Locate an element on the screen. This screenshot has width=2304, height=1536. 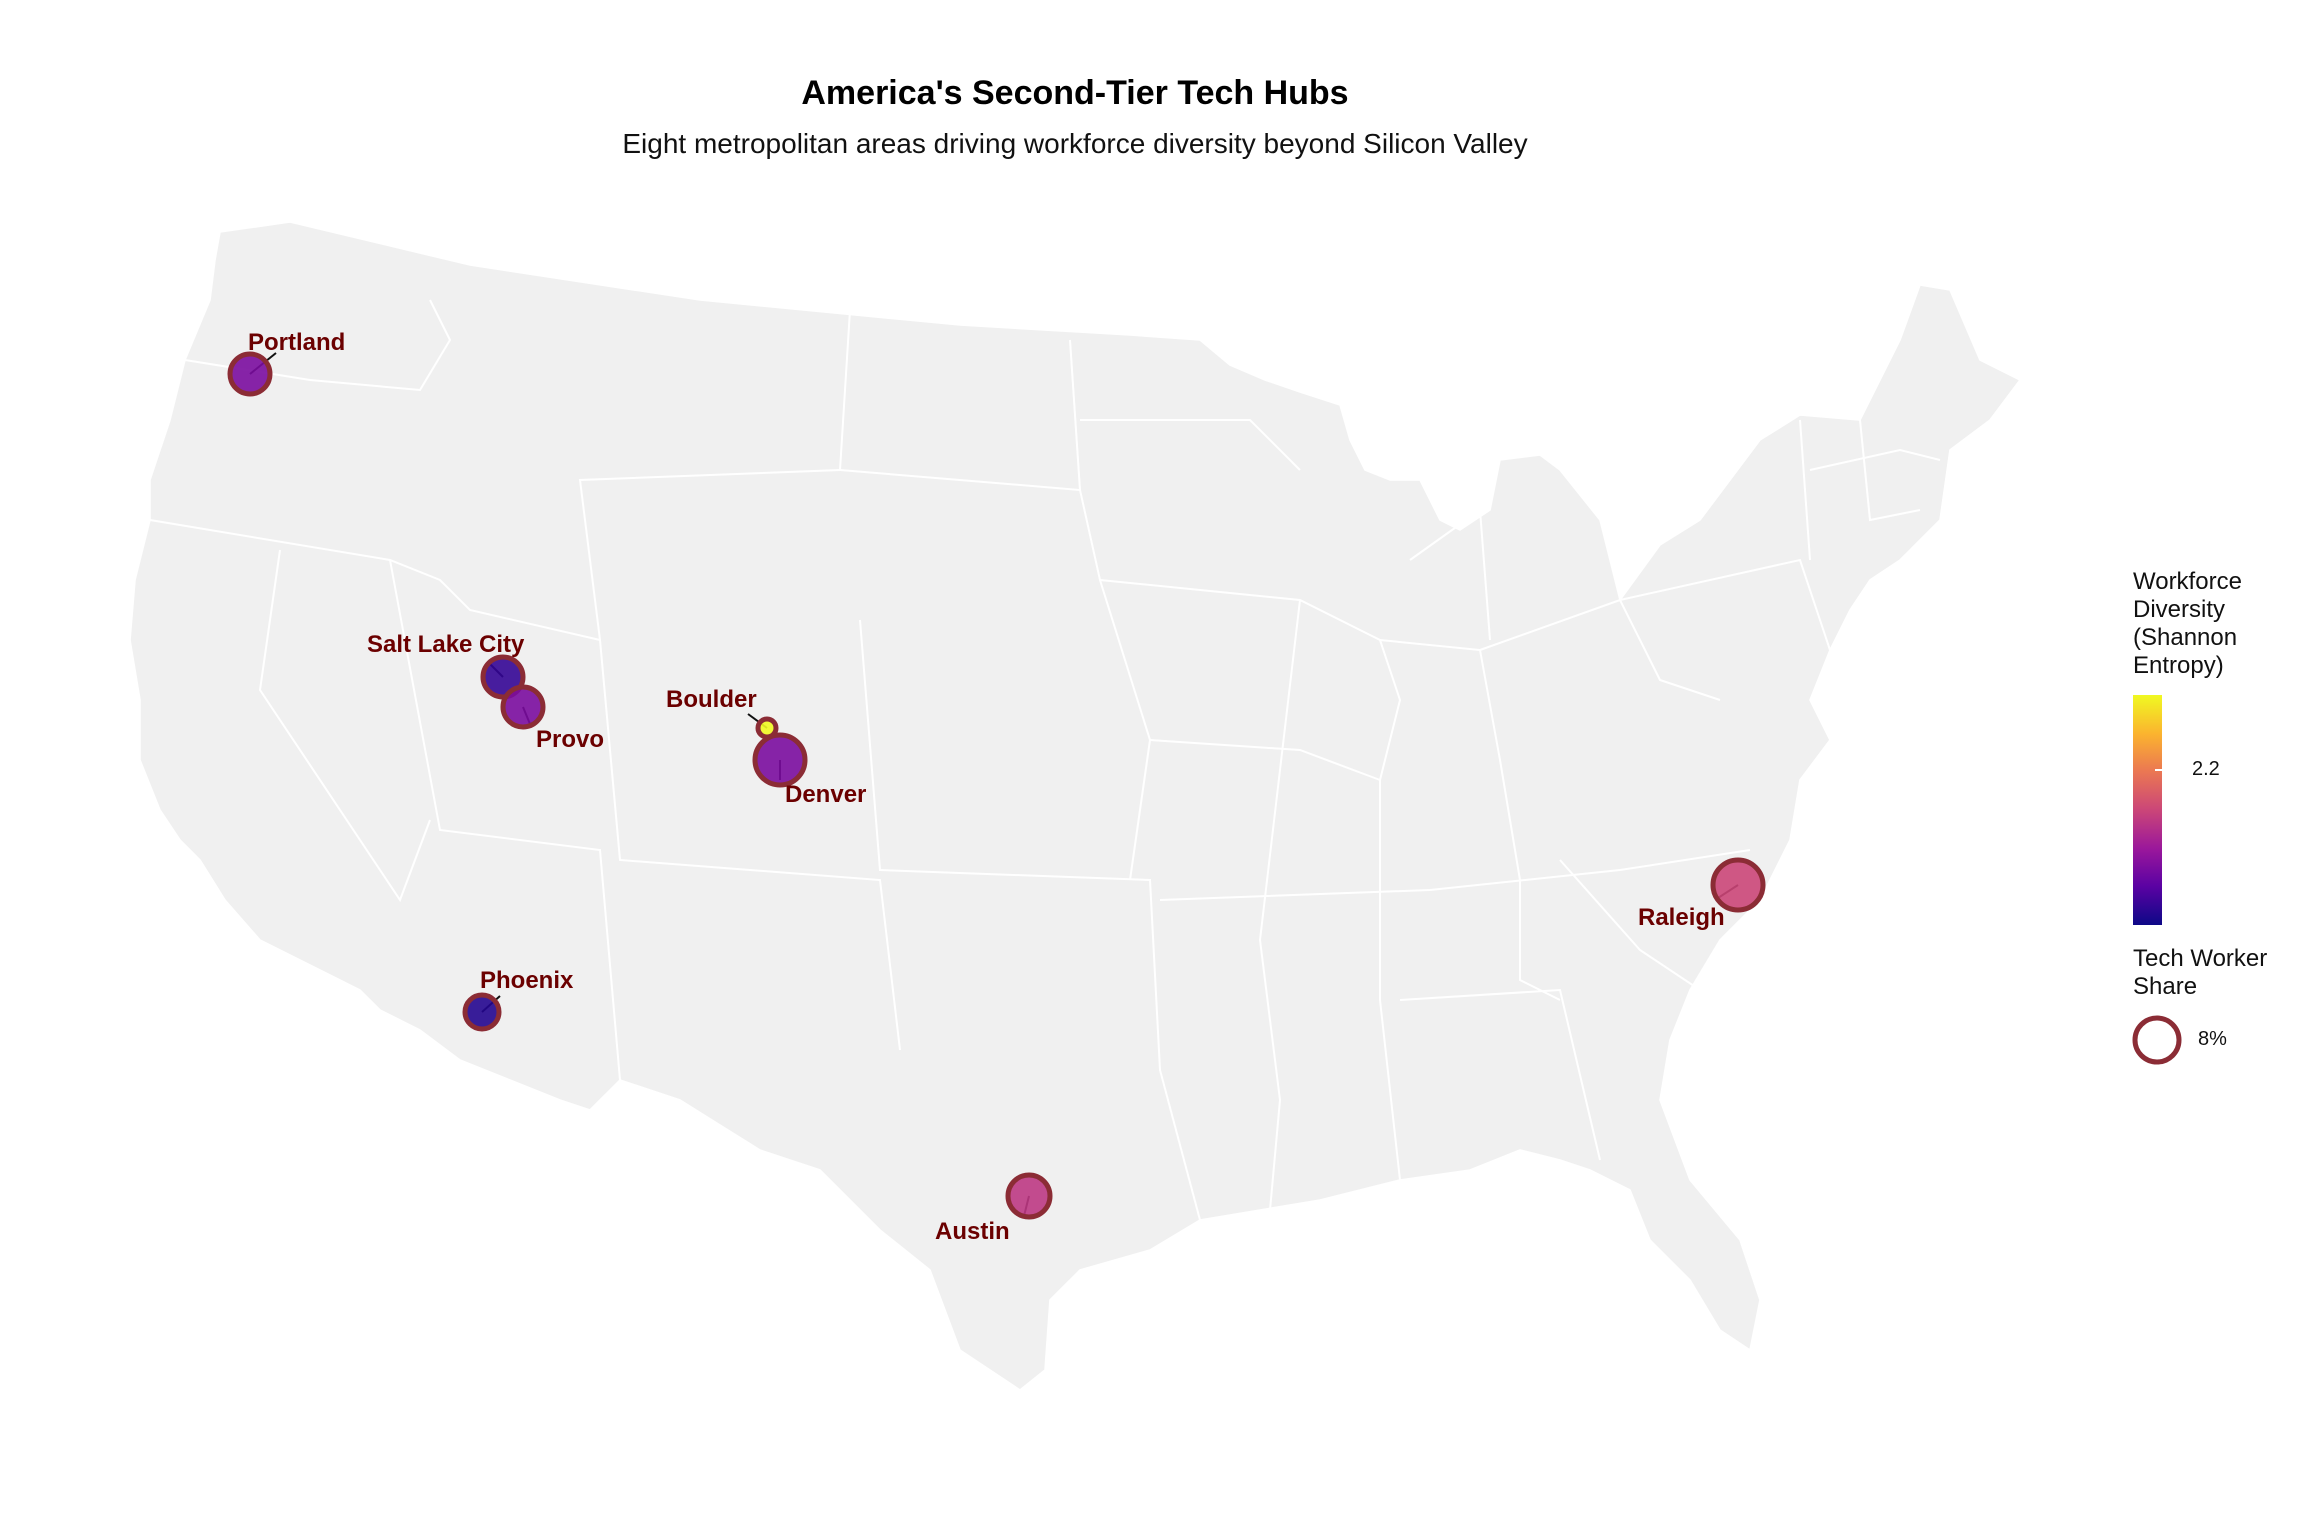
label-provo: Provo is located at coordinates (570, 739).